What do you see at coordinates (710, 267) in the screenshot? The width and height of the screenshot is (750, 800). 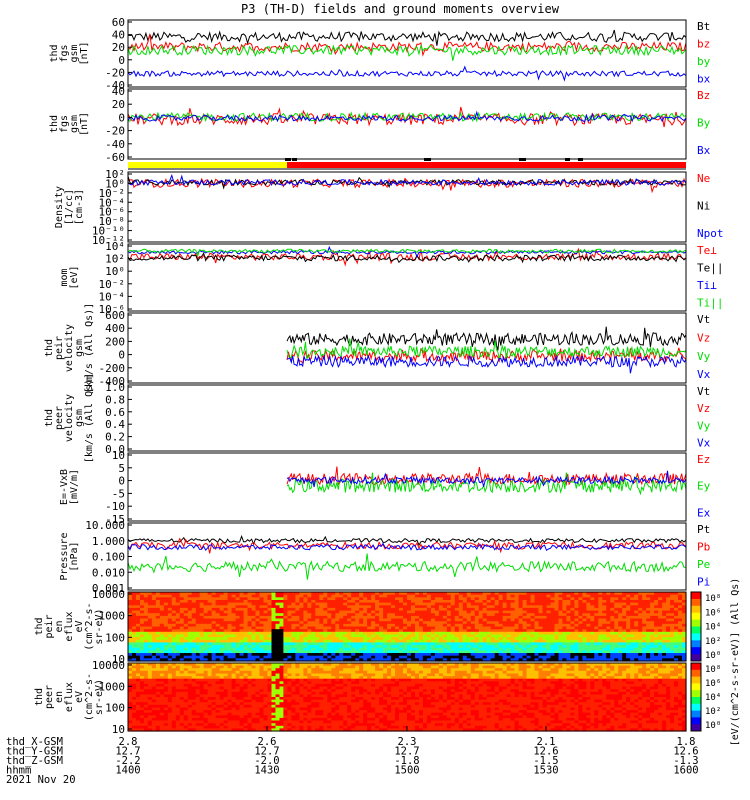 I see `legend-Te||: Te||` at bounding box center [710, 267].